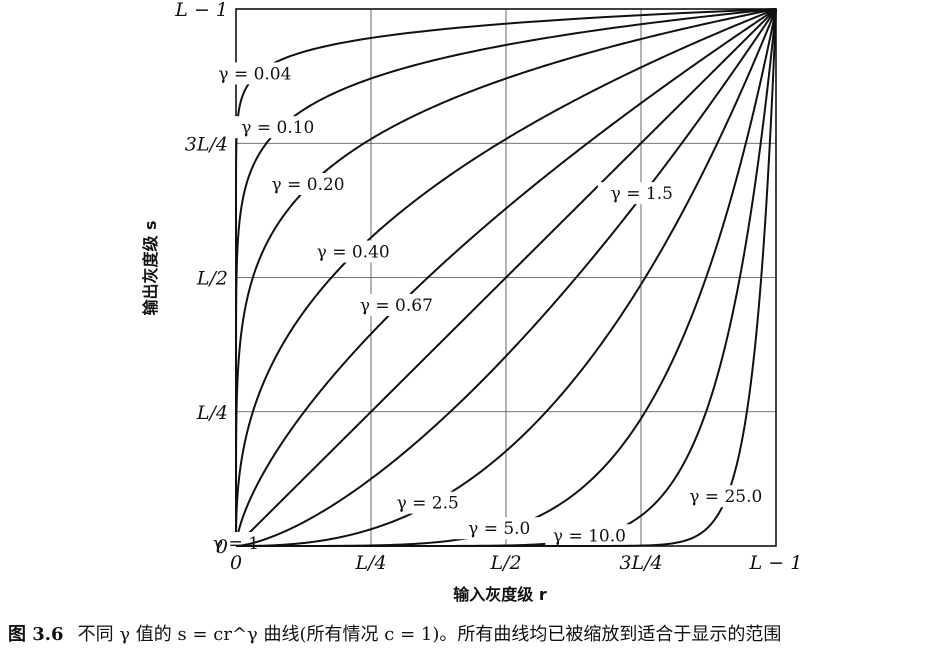 The height and width of the screenshot is (656, 948). I want to click on x-tick-label: L/4, so click(370, 563).